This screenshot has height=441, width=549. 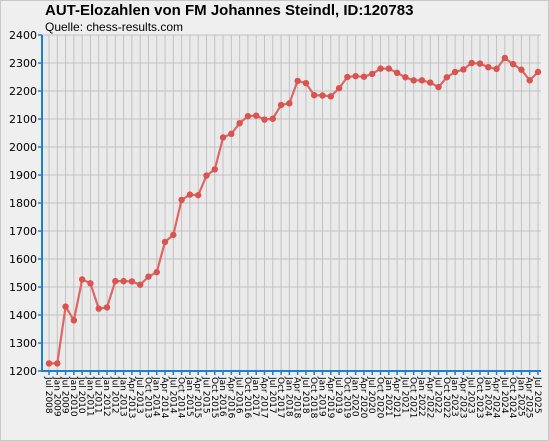 What do you see at coordinates (512, 398) in the screenshot?
I see `x-tick-label: Oct 2024` at bounding box center [512, 398].